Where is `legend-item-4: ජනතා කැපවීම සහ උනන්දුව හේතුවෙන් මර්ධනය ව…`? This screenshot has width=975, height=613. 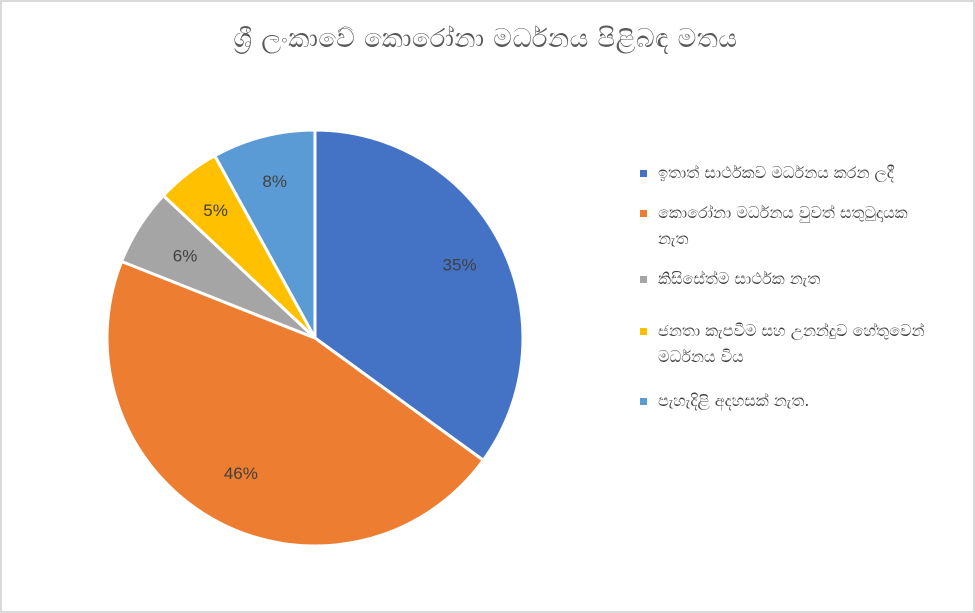 legend-item-4: ජනතා කැපවීම සහ උනන්දුව හේතුවෙන් මර්ධනය ව… is located at coordinates (790, 344).